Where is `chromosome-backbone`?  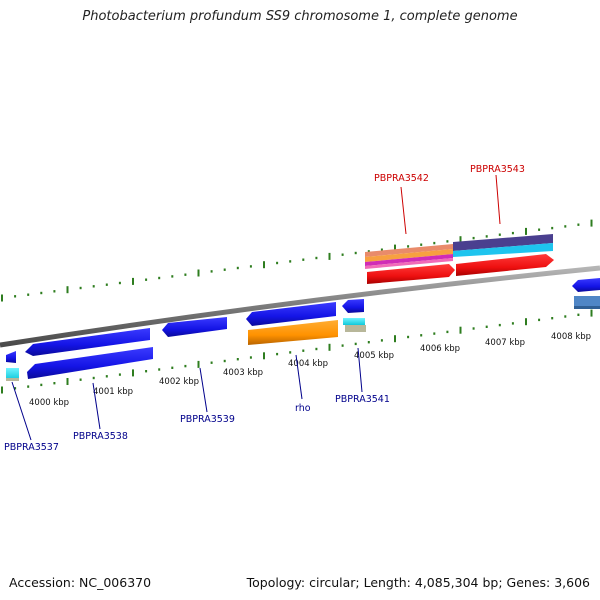
chromosome-backbone is located at coordinates (300, 306).